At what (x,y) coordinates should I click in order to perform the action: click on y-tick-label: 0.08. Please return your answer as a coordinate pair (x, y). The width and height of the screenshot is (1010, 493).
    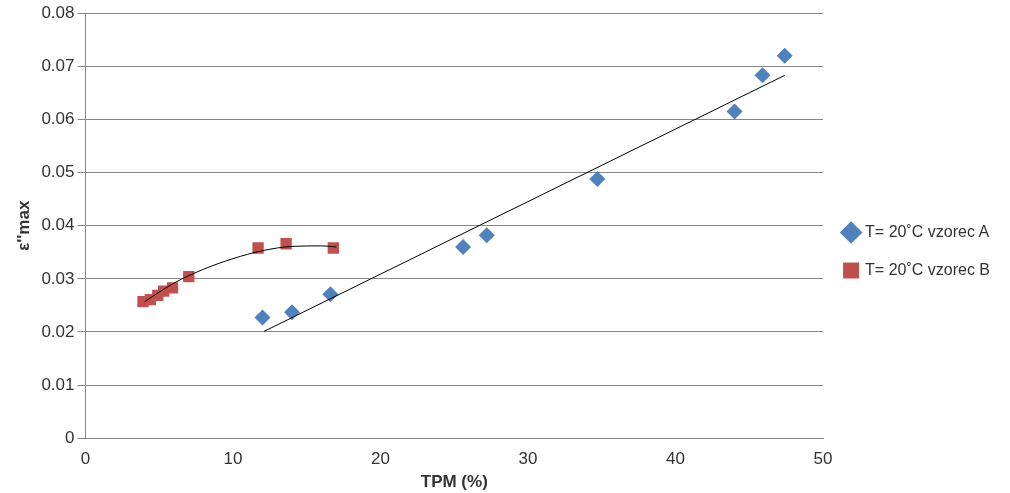
    Looking at the image, I should click on (58, 12).